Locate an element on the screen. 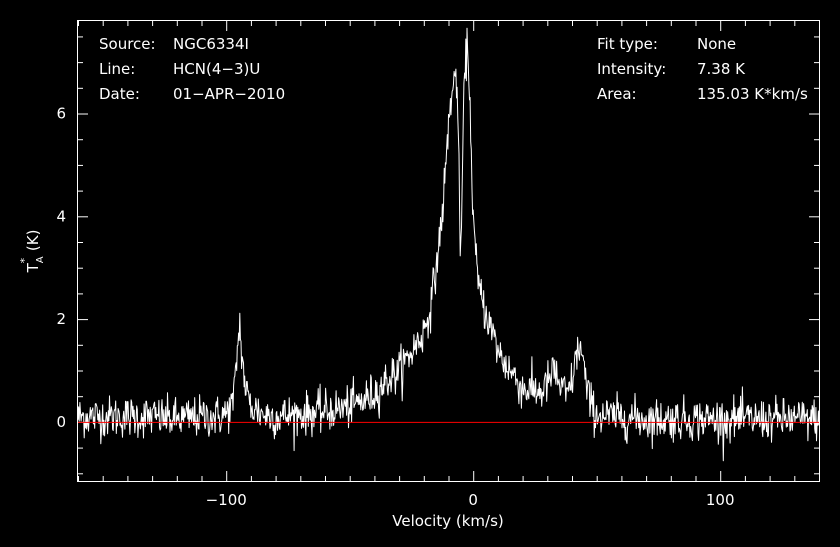 This screenshot has height=547, width=840. info-key: Area: is located at coordinates (617, 94).